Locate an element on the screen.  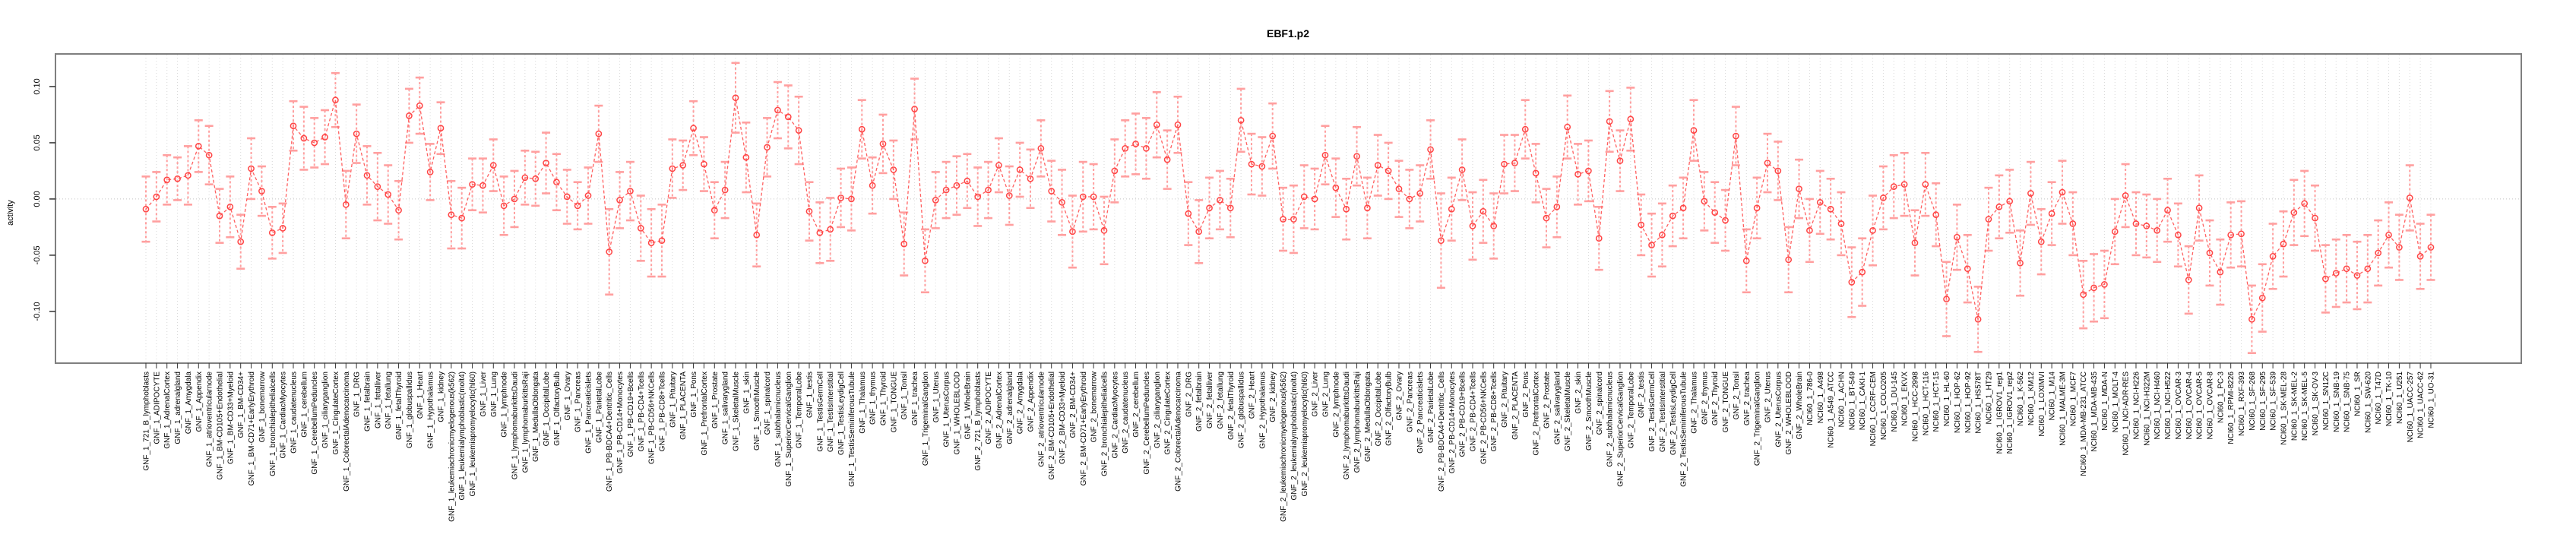
y-tick-label: 0.00 is located at coordinates (37, 199).